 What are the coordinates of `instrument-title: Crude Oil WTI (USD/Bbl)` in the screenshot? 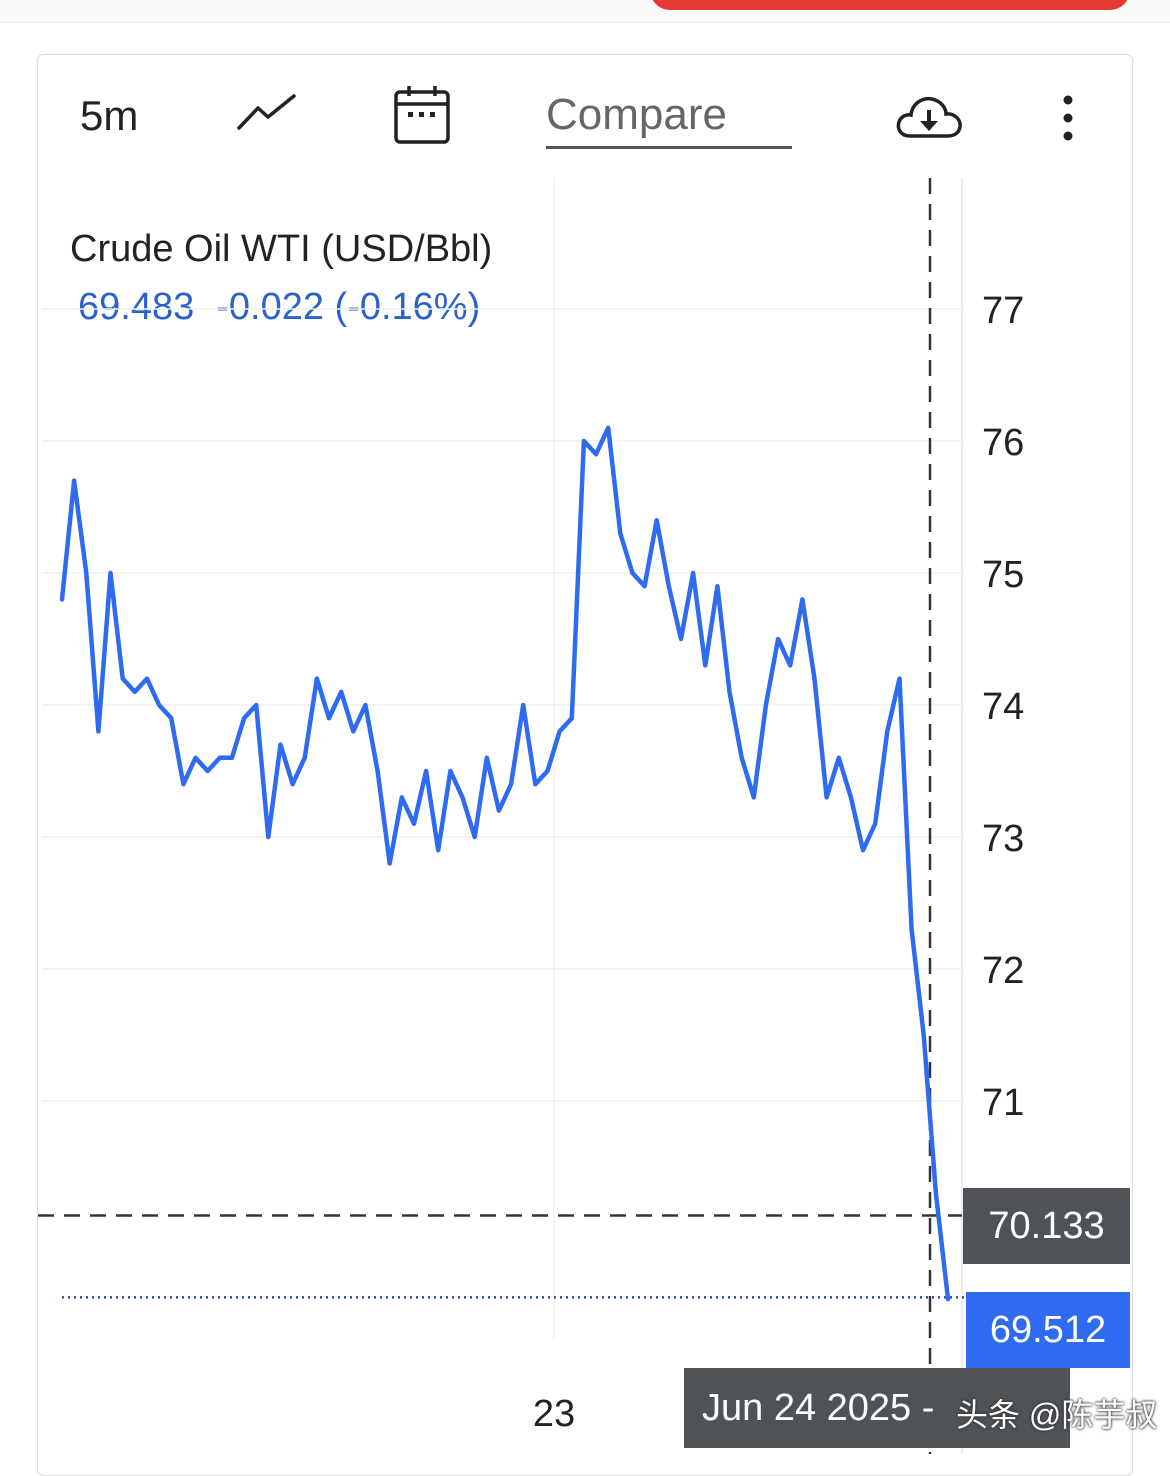 It's located at (281, 249).